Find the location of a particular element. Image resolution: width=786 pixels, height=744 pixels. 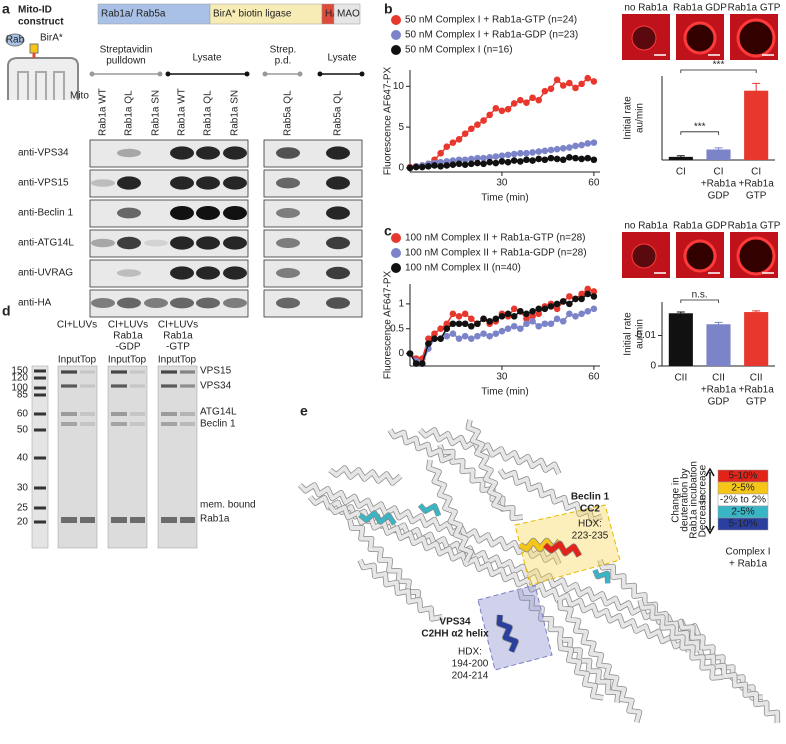

lane-label: Input is located at coordinates (69, 360).